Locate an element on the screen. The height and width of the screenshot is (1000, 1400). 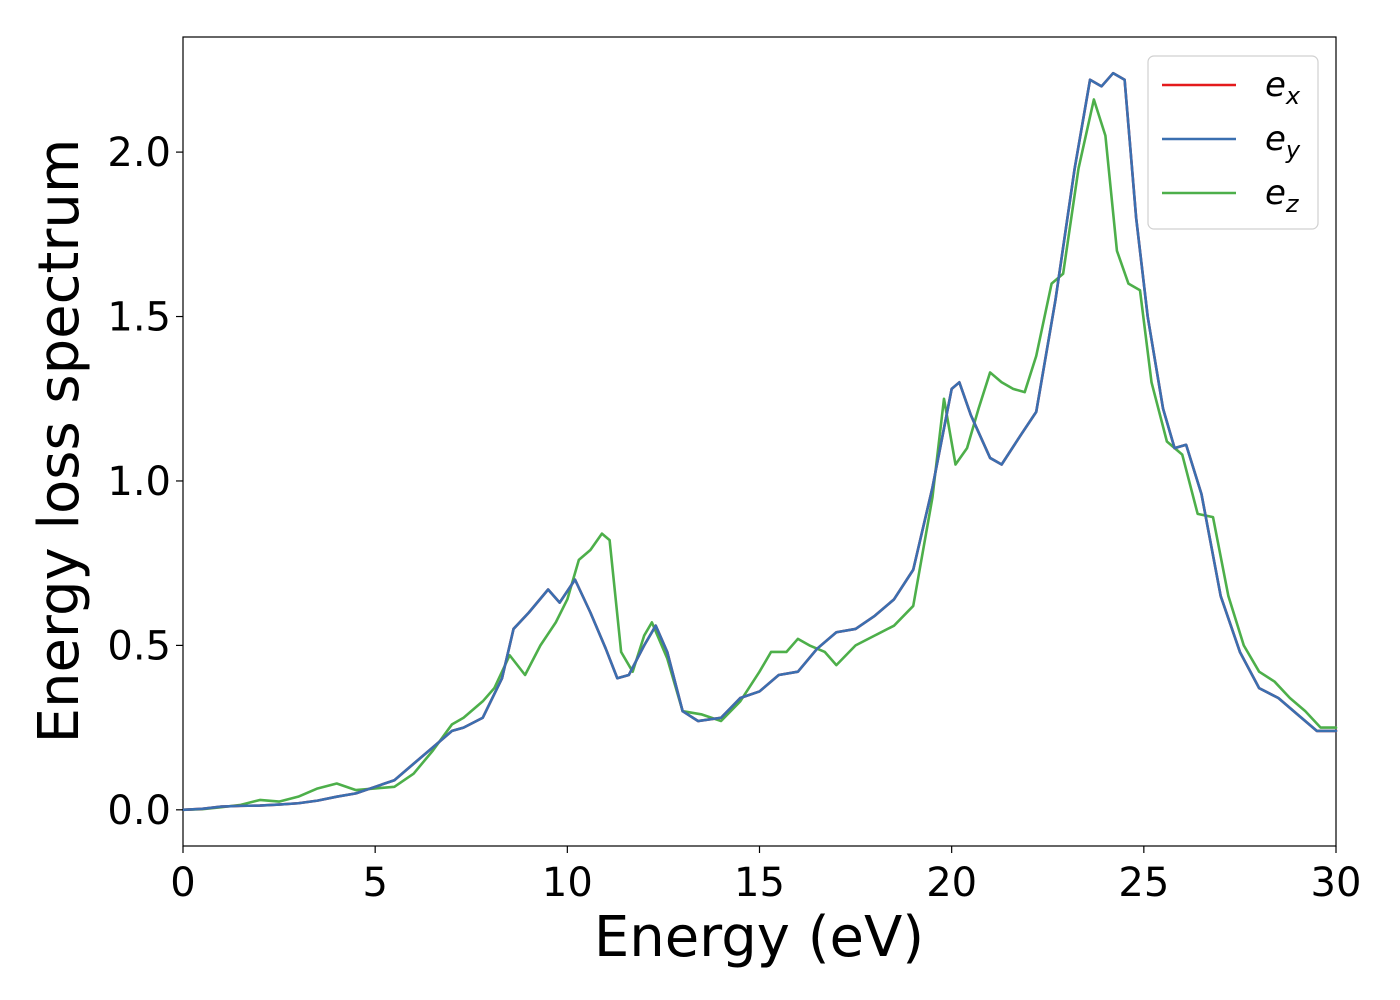
x-tick-label: 25 is located at coordinates (1143, 883).